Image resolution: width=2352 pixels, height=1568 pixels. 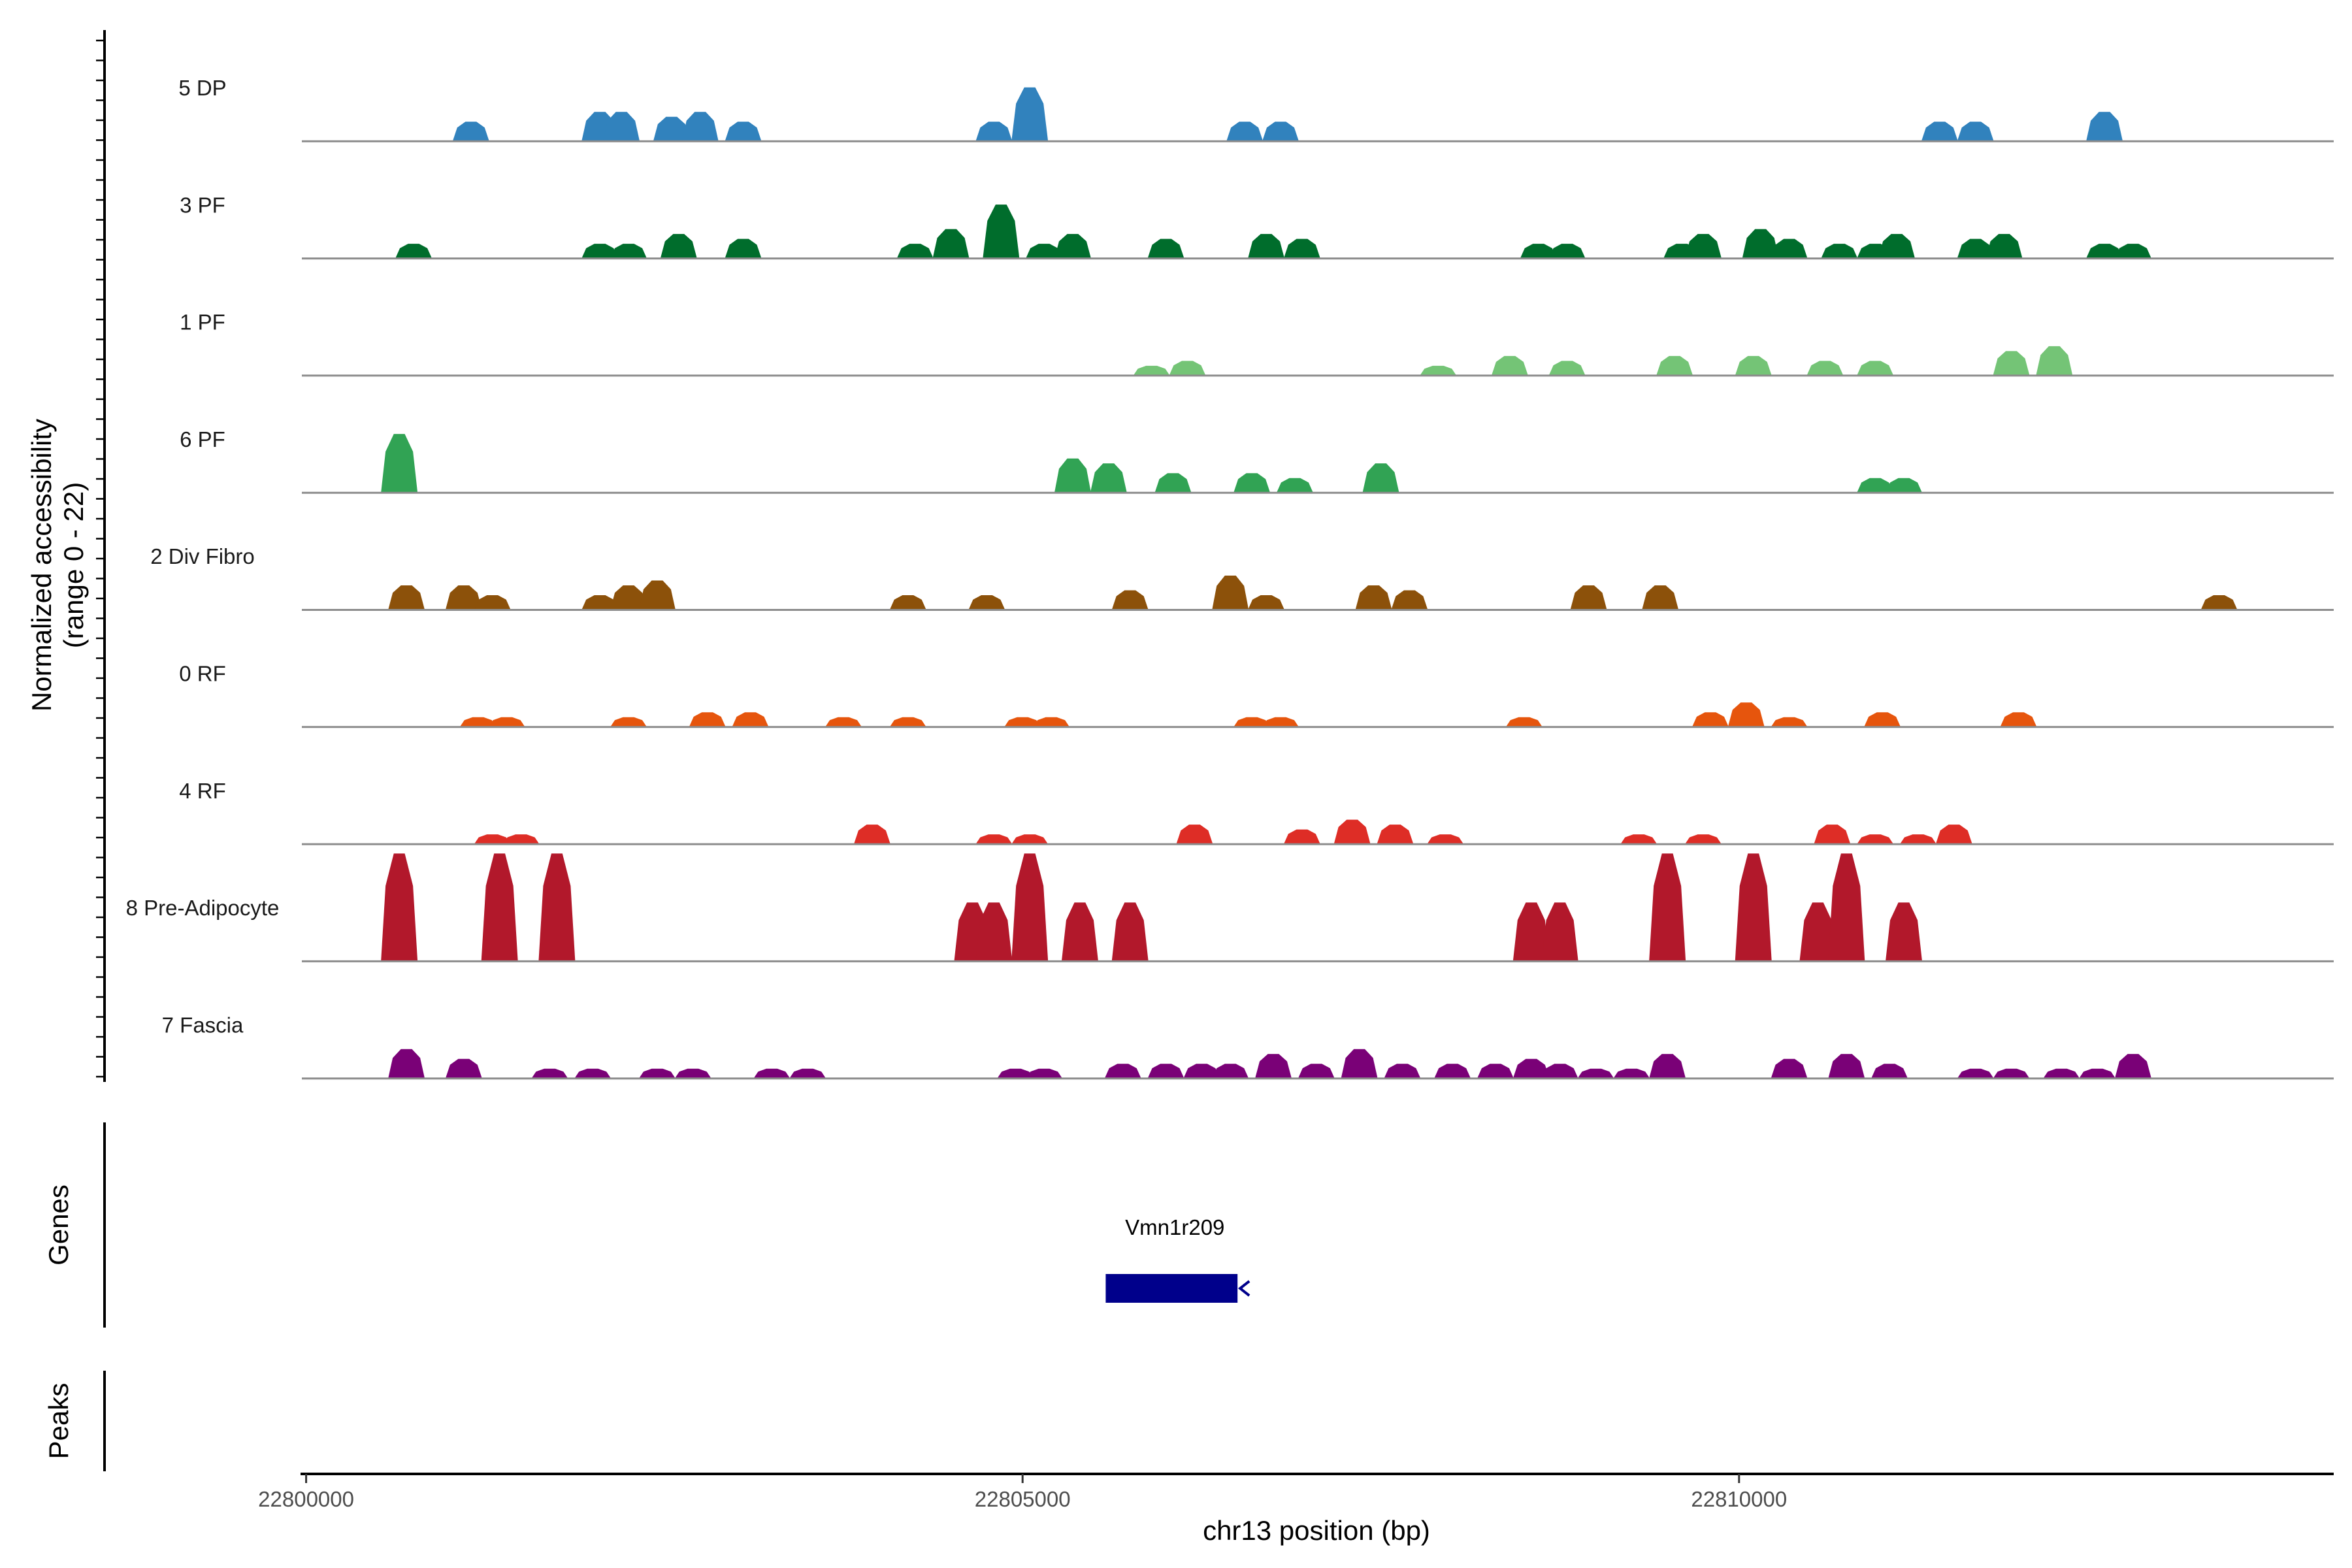 What do you see at coordinates (41, 565) in the screenshot?
I see `y-axis-label-line1: Normalized accessibility` at bounding box center [41, 565].